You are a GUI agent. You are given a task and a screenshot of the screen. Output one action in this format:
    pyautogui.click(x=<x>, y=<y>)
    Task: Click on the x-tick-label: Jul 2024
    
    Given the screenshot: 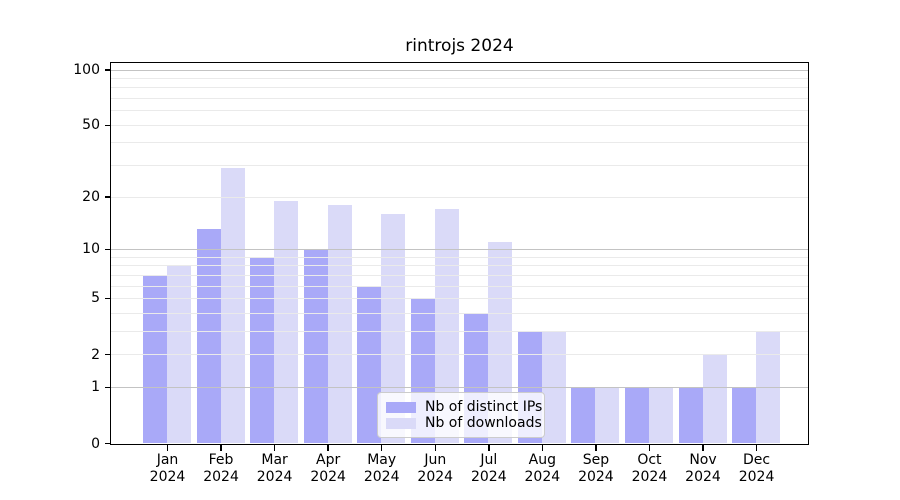 What is the action you would take?
    pyautogui.click(x=488, y=468)
    